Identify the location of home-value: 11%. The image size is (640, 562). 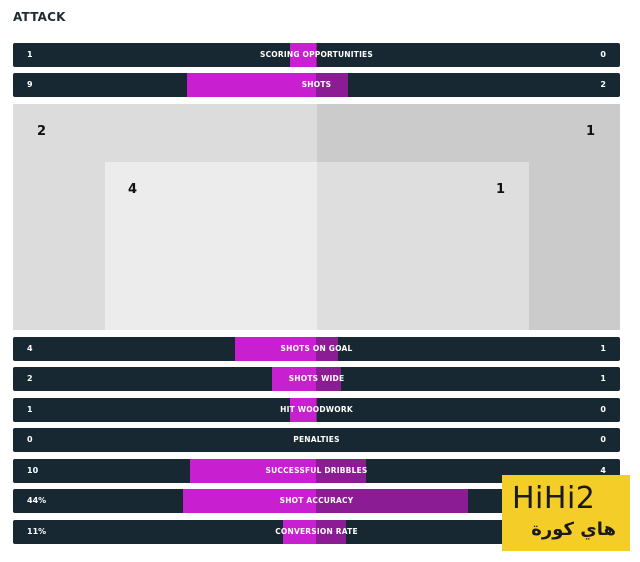
(37, 531).